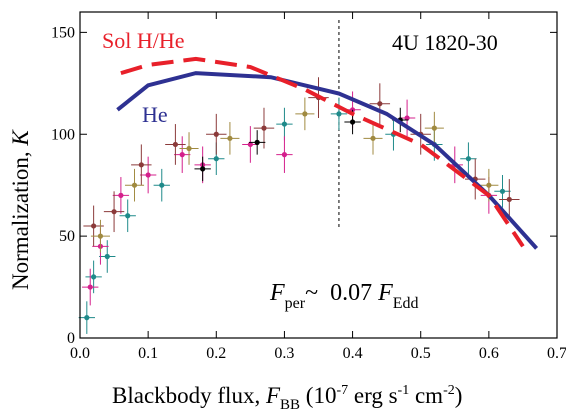 This screenshot has width=566, height=414. I want to click on label-part: cm, so click(426, 395).